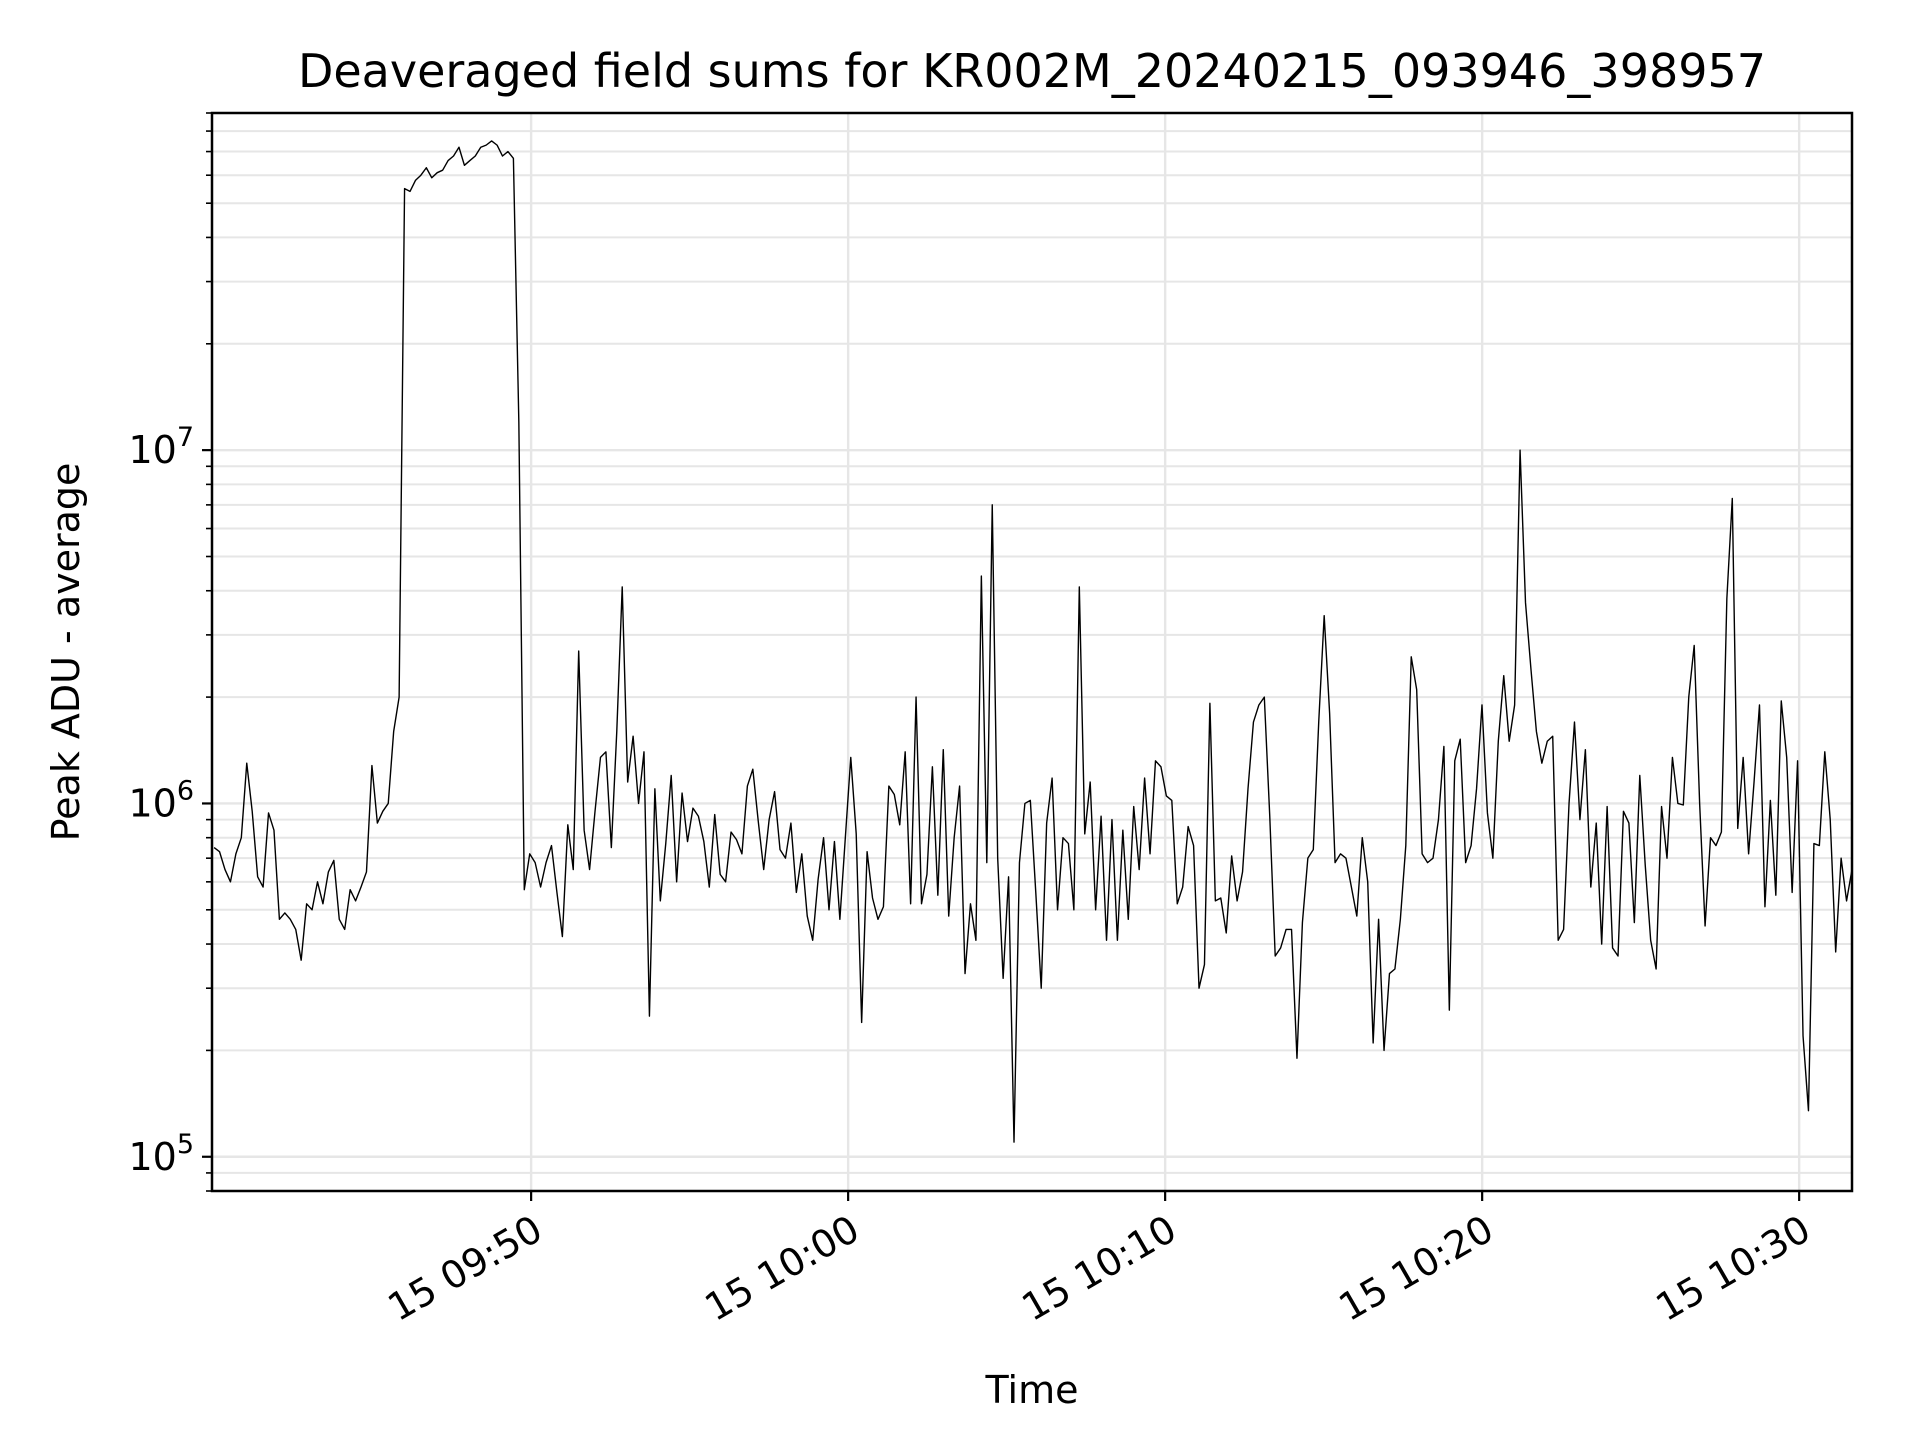 The height and width of the screenshot is (1440, 1920). Describe the element at coordinates (185, 1144) in the screenshot. I see `y-tick-exponent: 5` at that location.